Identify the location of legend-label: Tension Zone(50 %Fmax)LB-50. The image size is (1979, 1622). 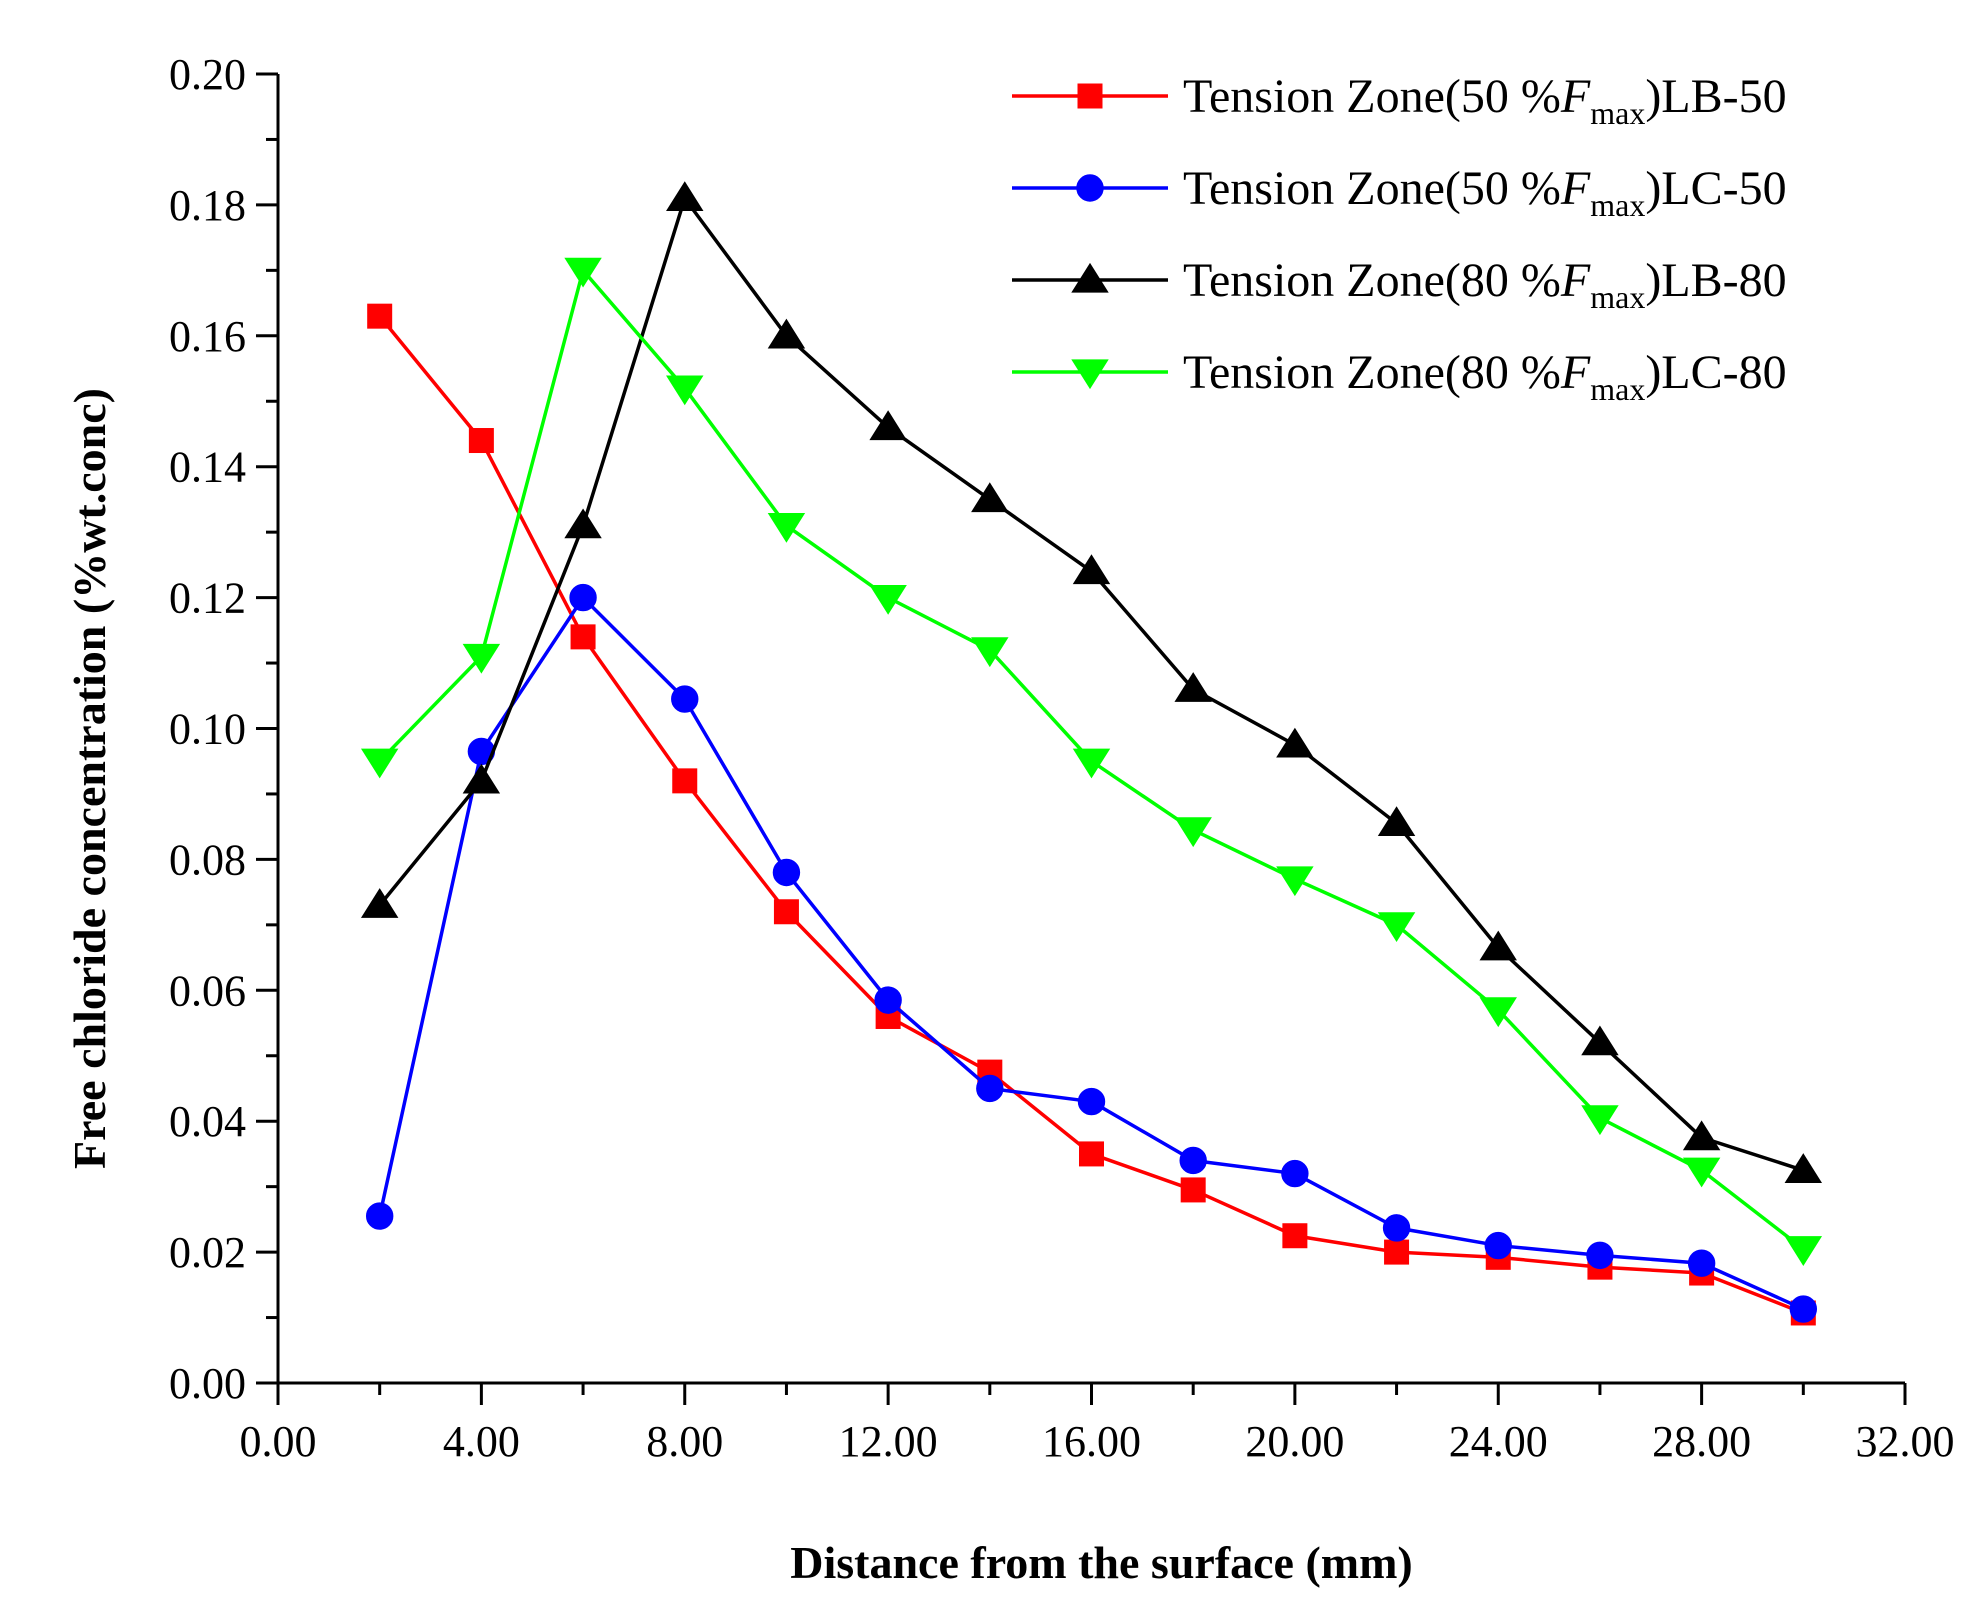
(1485, 100).